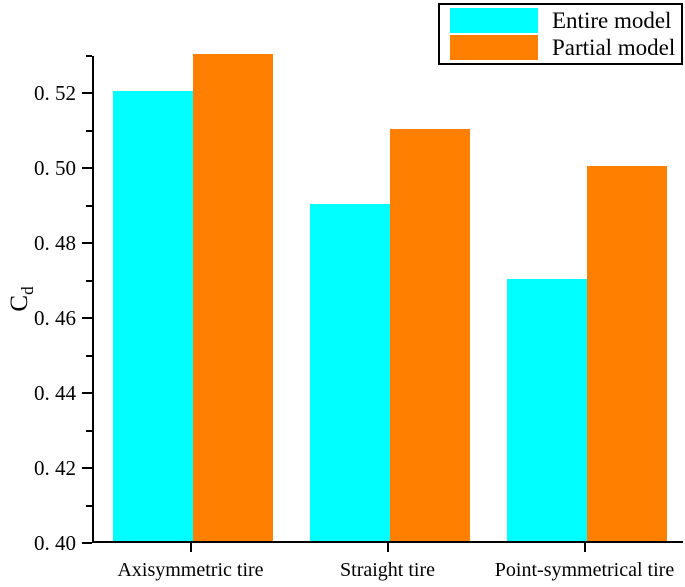 This screenshot has height=587, width=685. What do you see at coordinates (614, 47) in the screenshot?
I see `legend-label: Partial model` at bounding box center [614, 47].